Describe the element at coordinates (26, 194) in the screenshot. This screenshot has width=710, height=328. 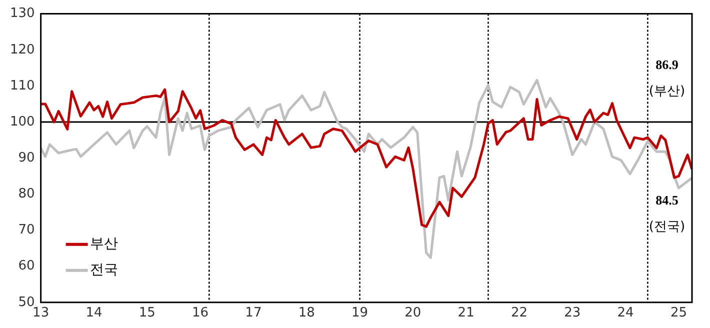
I see `y-tick-label: 80` at that location.